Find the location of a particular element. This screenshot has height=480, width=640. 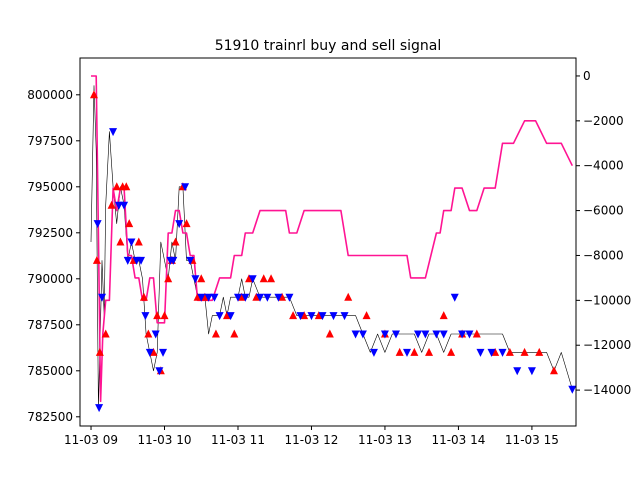

y-right-tick-label: −12000 is located at coordinates (607, 345).